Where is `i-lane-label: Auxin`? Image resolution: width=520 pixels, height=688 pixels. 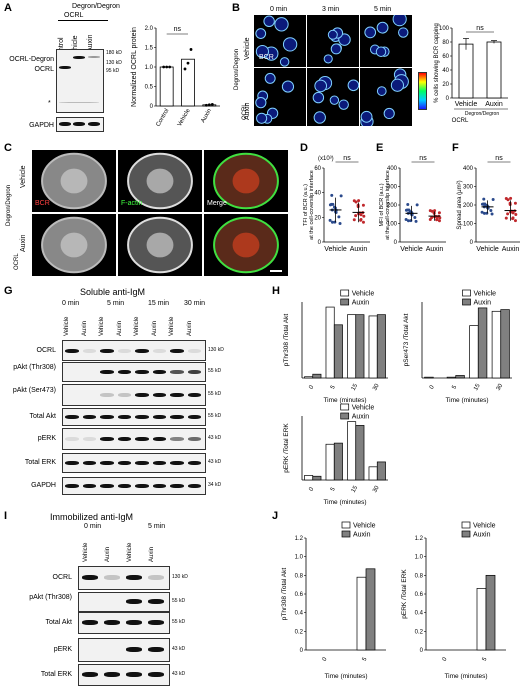 i-lane-label: Auxin is located at coordinates (108, 554).